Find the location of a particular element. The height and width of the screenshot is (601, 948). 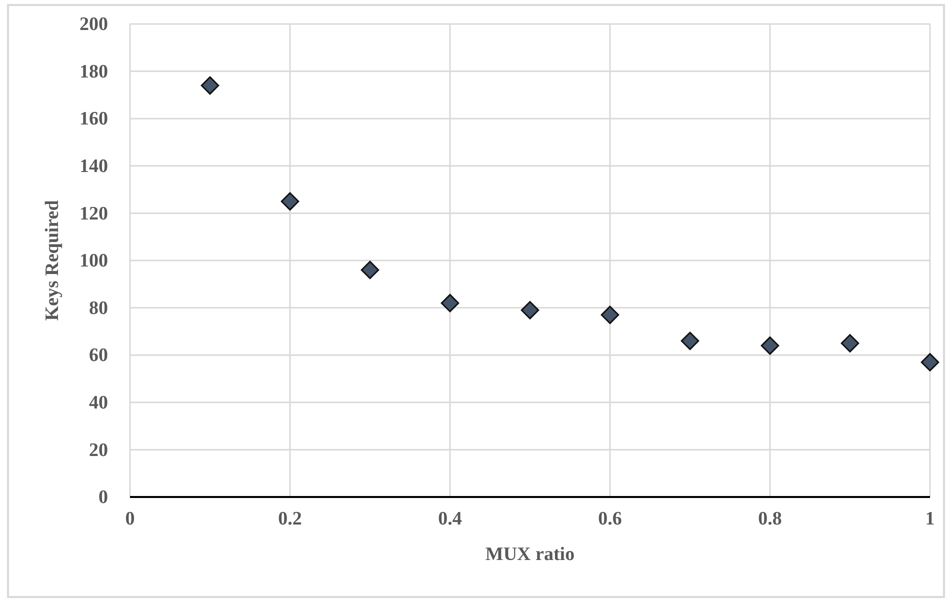

x-axis-title: MUX ratio is located at coordinates (530, 554).